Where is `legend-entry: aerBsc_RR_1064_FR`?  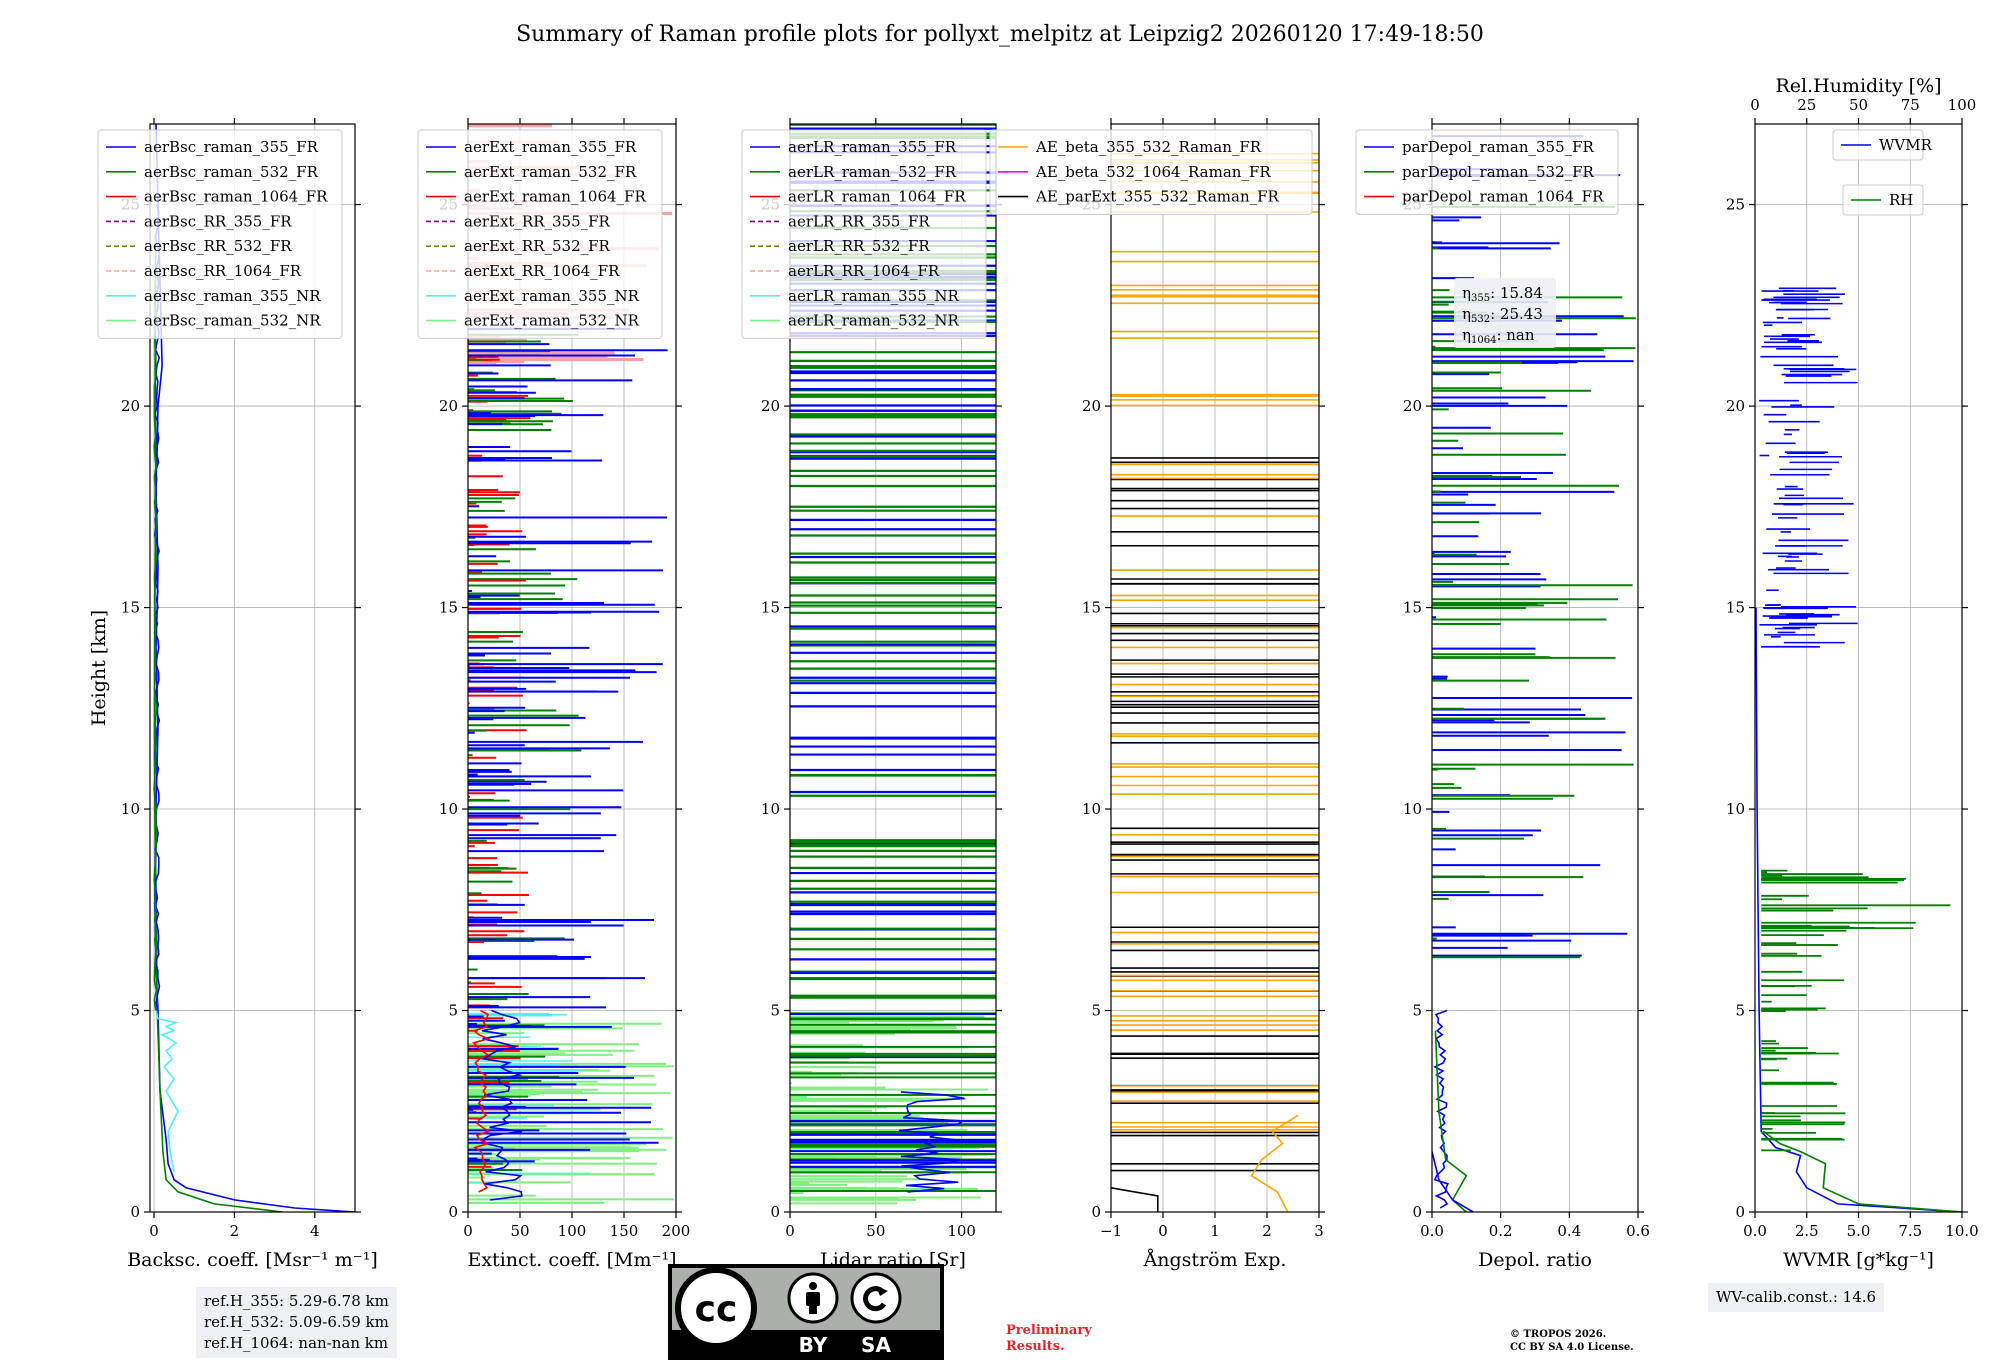
legend-entry: aerBsc_RR_1064_FR is located at coordinates (223, 271).